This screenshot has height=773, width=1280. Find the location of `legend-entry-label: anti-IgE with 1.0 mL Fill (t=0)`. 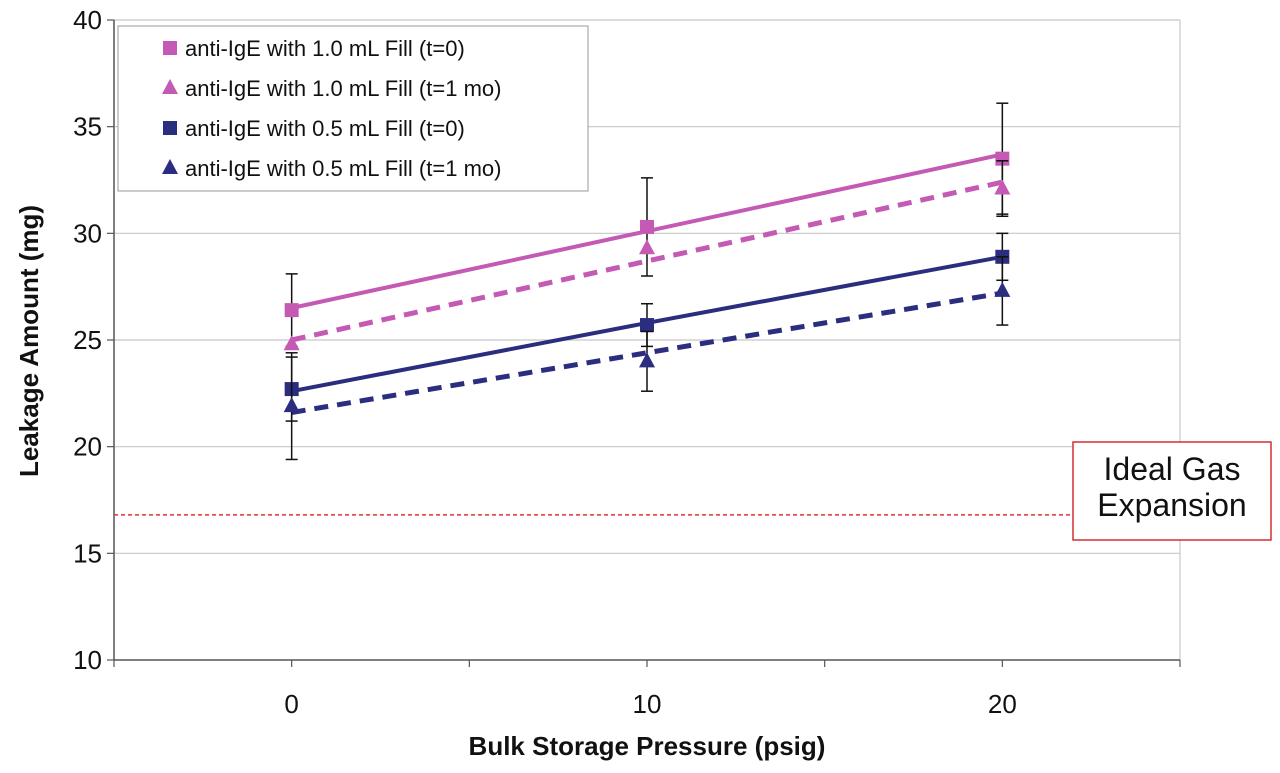

legend-entry-label: anti-IgE with 1.0 mL Fill (t=0) is located at coordinates (325, 48).